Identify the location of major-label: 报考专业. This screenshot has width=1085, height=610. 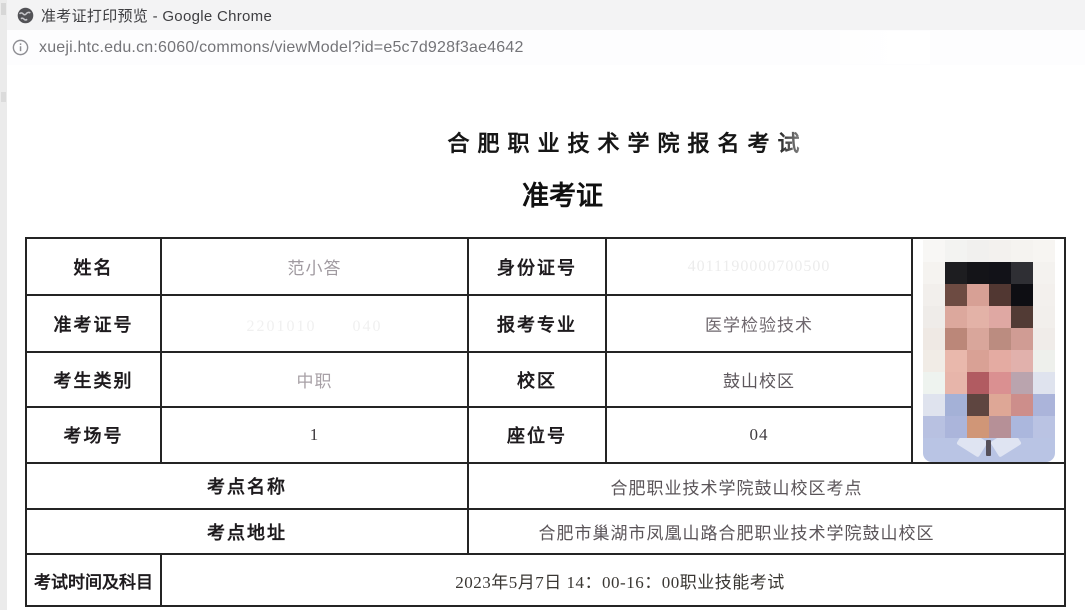
(537, 323).